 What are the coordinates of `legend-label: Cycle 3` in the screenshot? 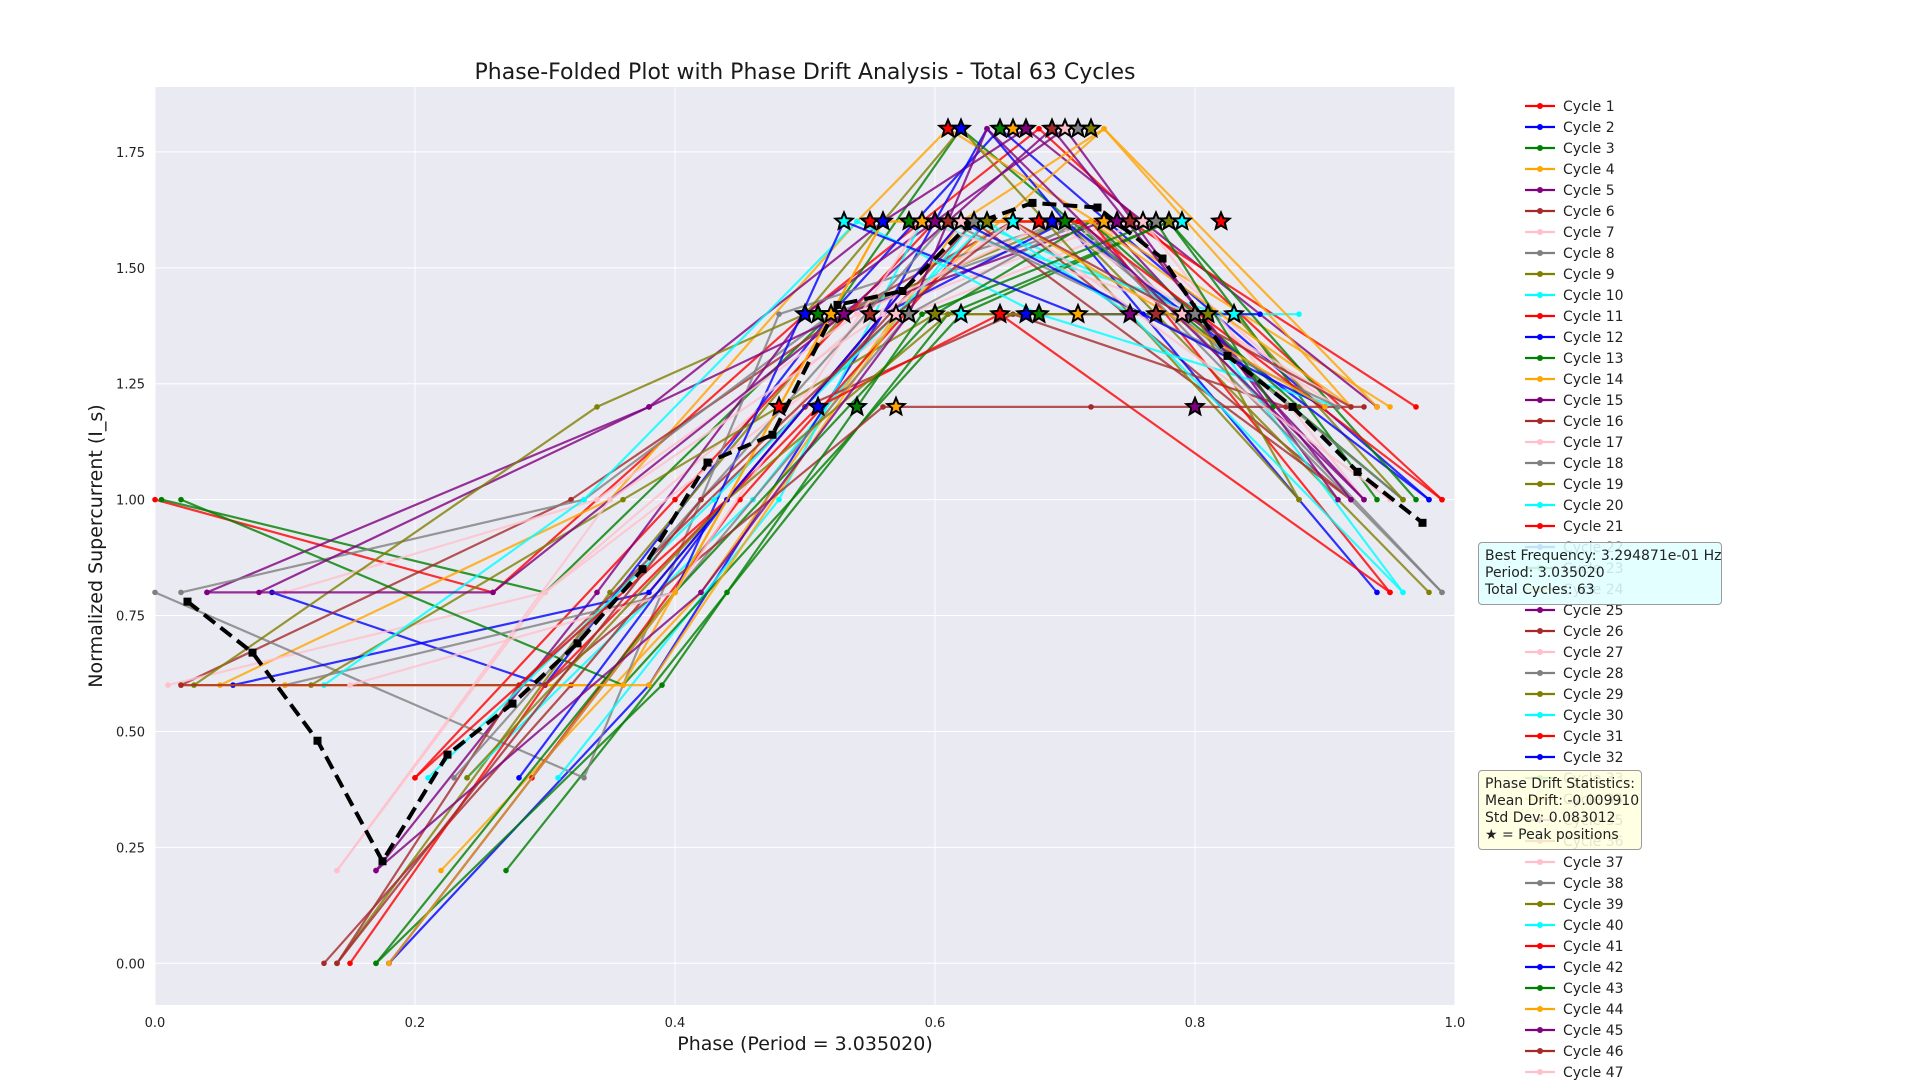 It's located at (1589, 149).